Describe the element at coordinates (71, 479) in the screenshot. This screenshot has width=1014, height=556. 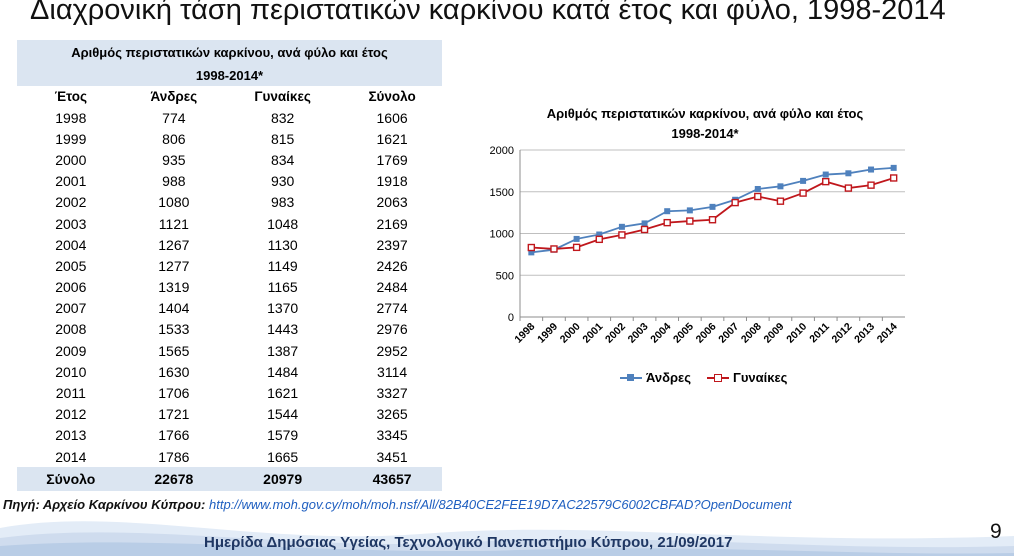
I see `total-year: Σύνολο` at that location.